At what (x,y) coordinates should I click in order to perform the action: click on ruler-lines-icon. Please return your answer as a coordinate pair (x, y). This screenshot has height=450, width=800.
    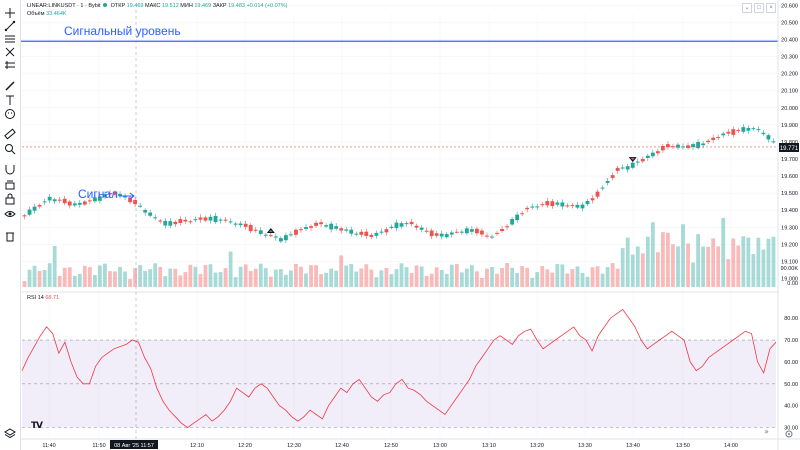
    Looking at the image, I should click on (10, 65).